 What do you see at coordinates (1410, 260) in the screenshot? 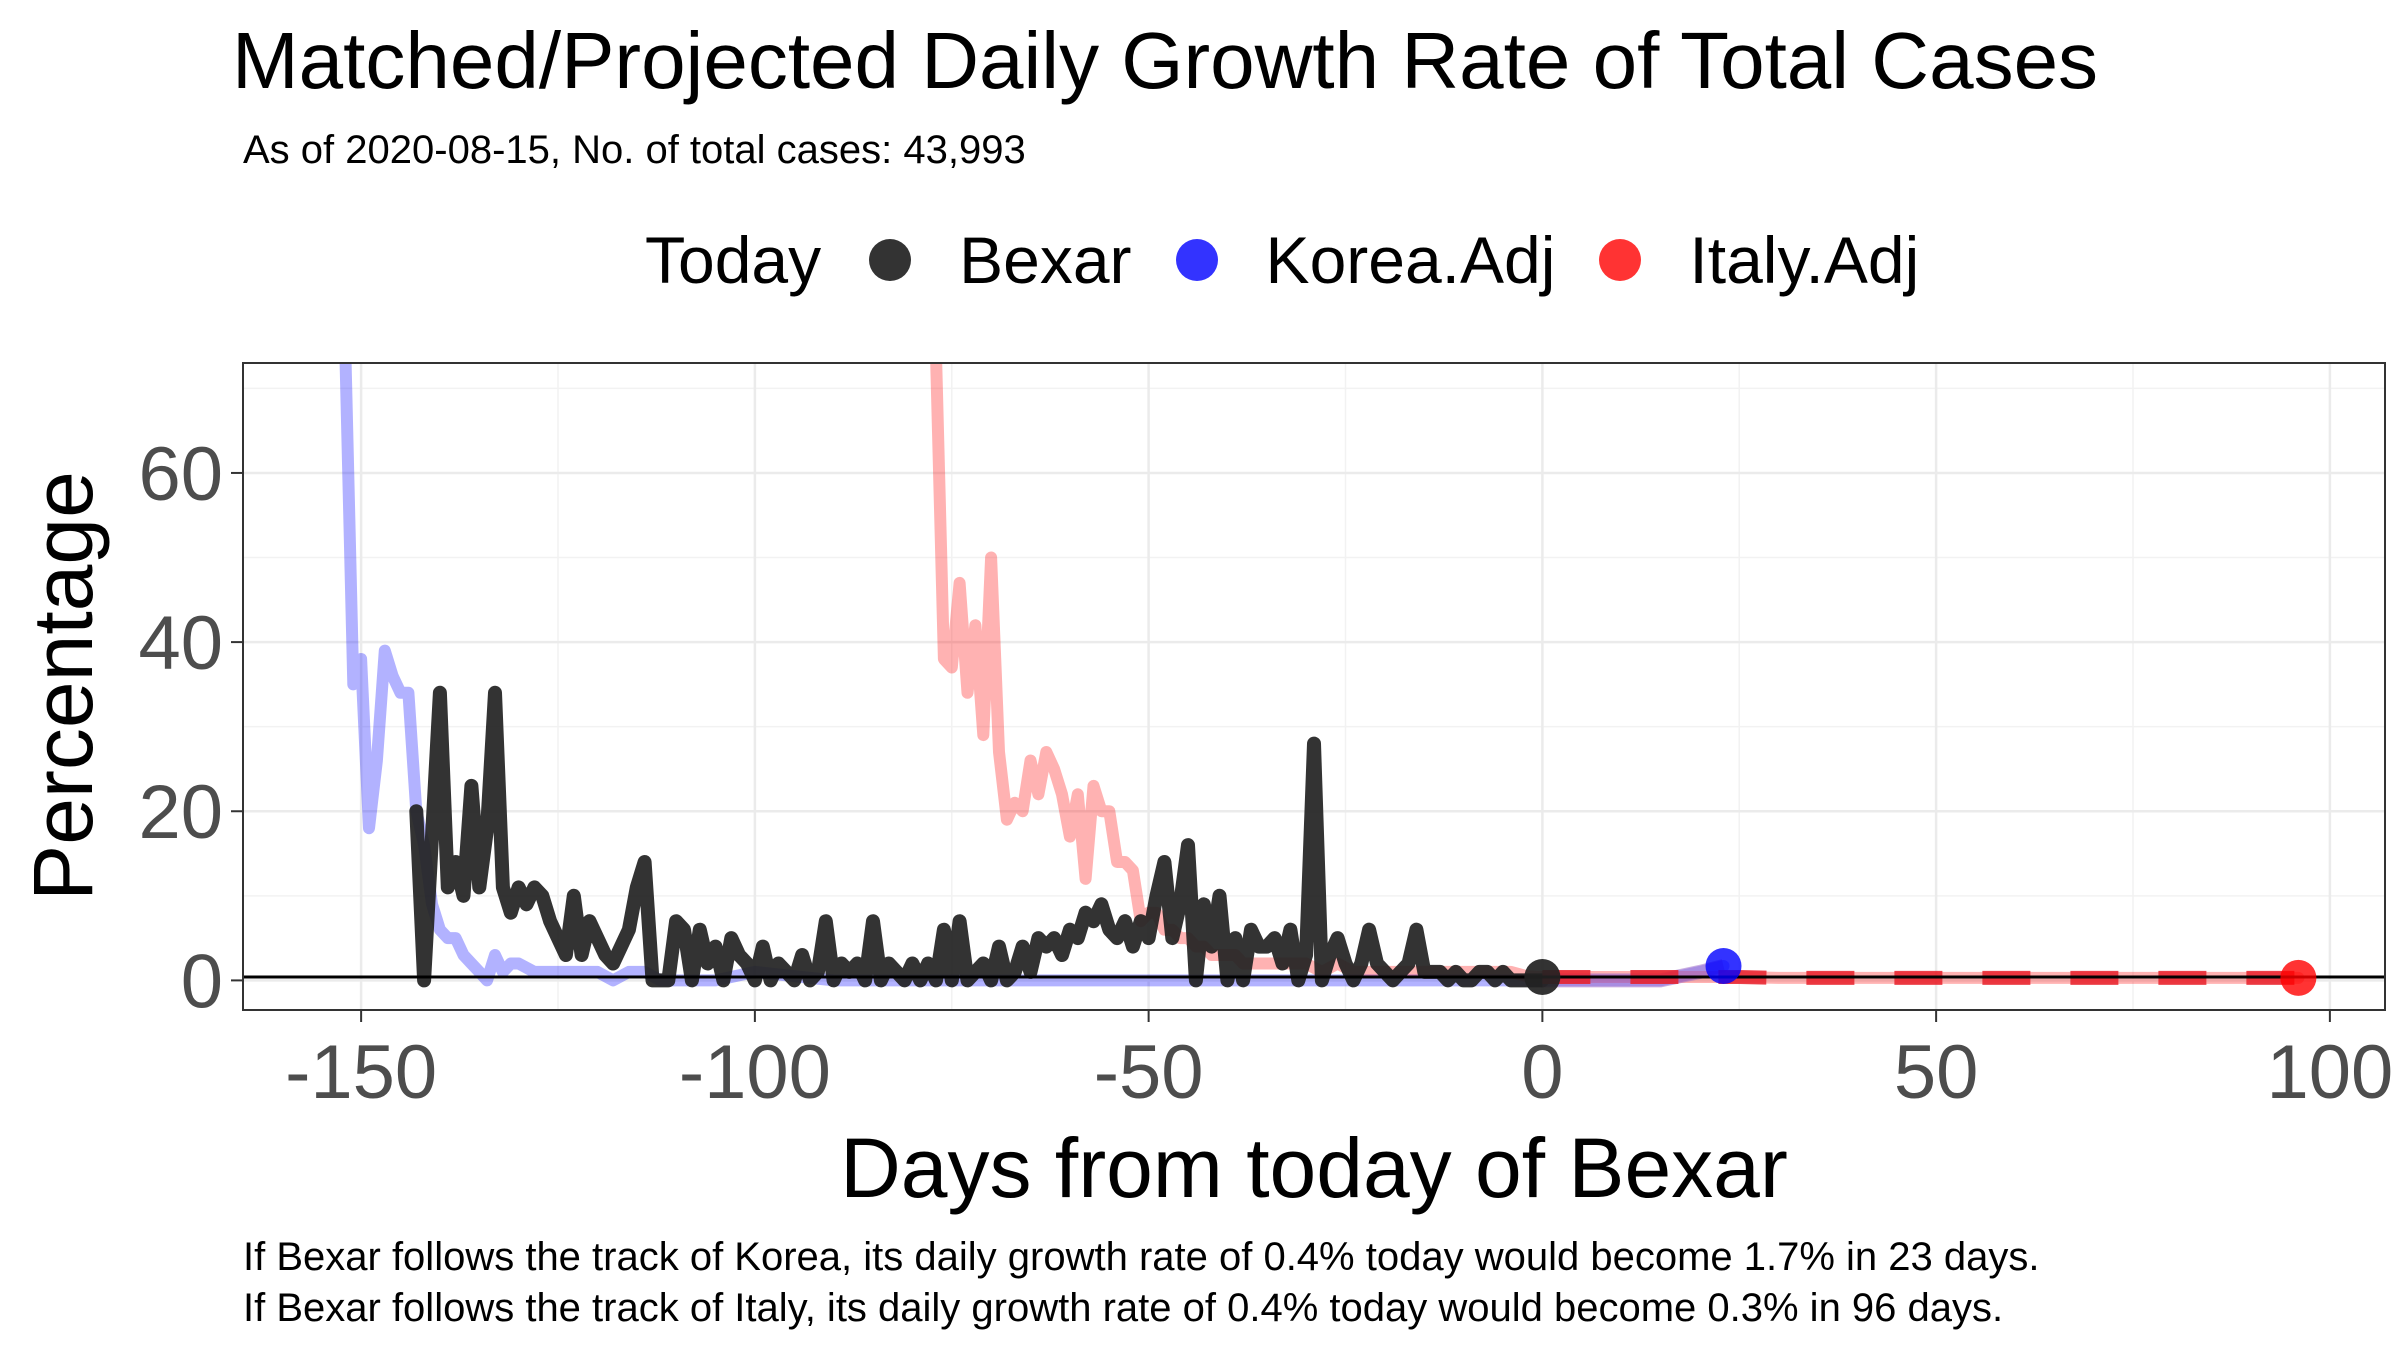
I see `legend-label-korea: Korea.Adj` at bounding box center [1410, 260].